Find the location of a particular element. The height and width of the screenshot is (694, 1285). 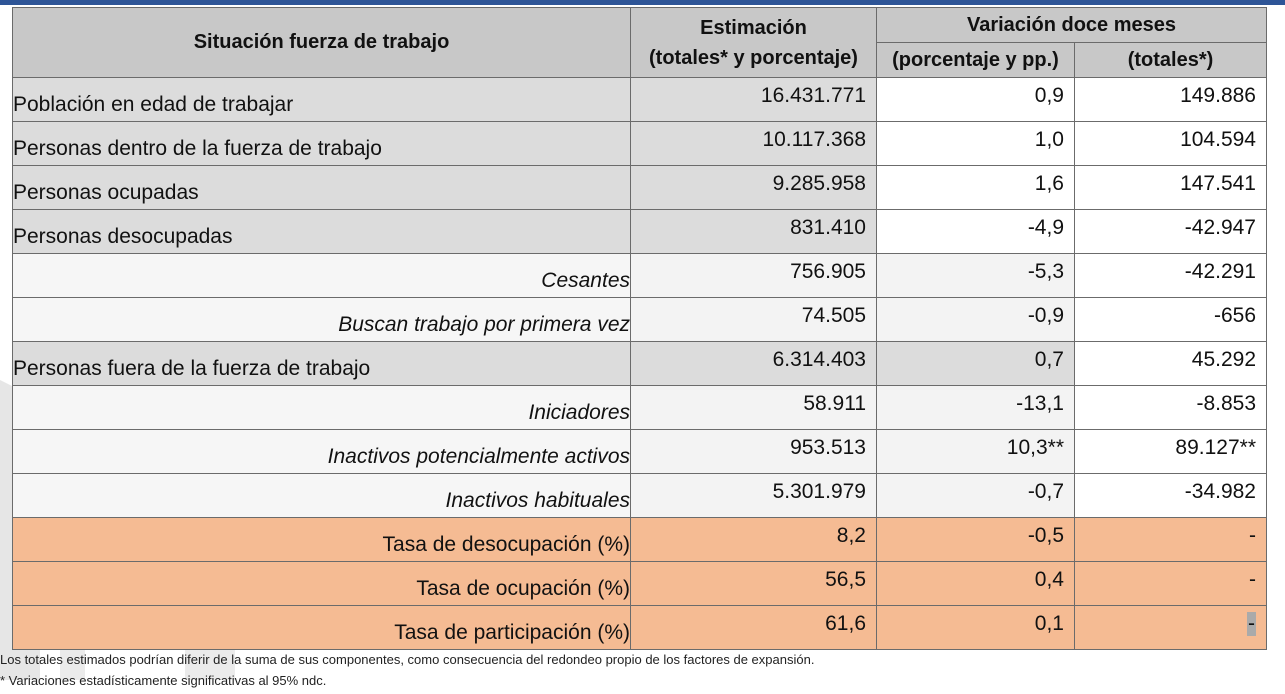

var-pct-cell: -5,3 is located at coordinates (975, 275).